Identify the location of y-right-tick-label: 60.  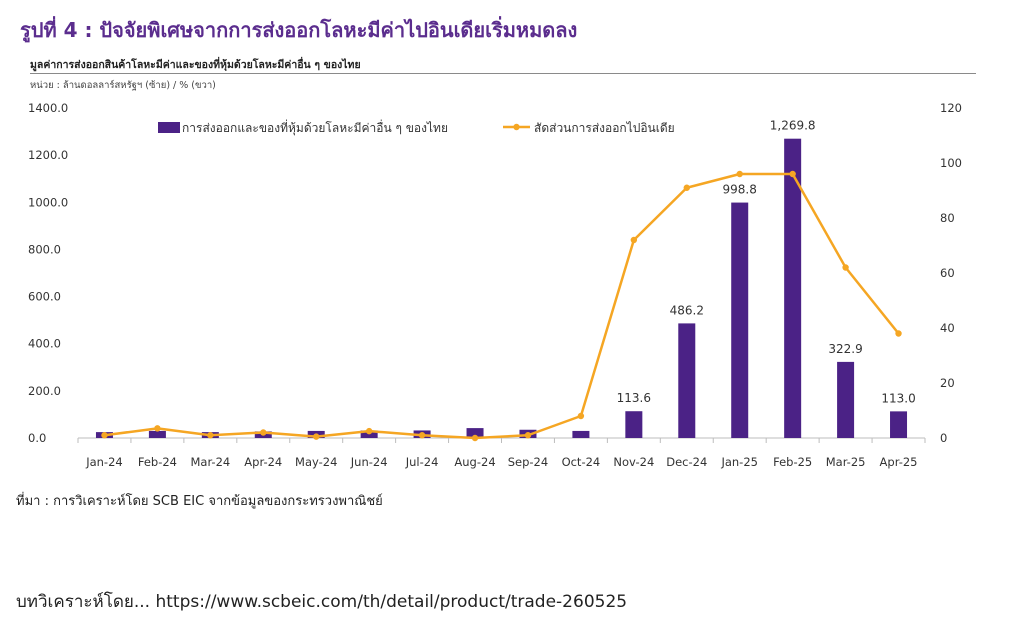
(947, 273).